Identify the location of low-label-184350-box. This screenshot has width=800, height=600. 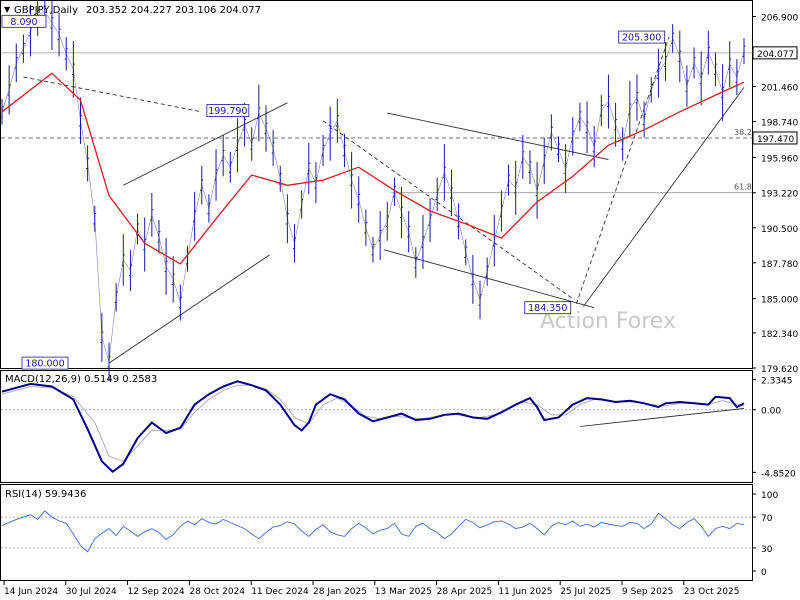
(548, 308).